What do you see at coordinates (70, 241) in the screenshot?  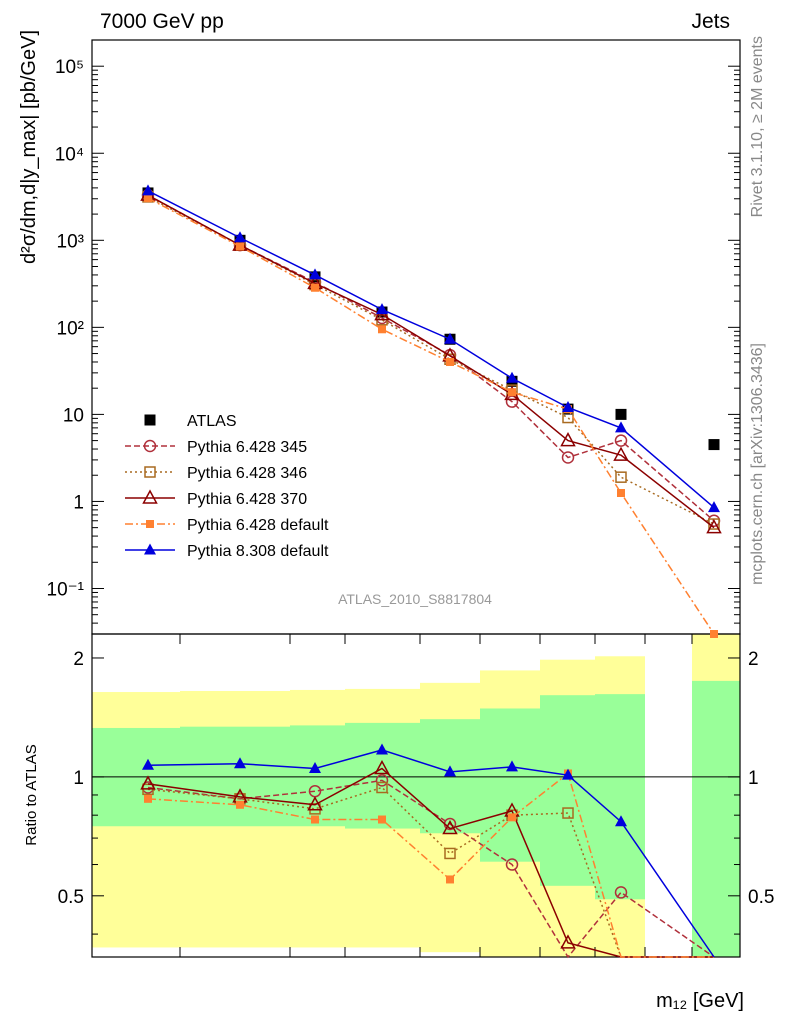 I see `main-y-tick-label: 10³` at bounding box center [70, 241].